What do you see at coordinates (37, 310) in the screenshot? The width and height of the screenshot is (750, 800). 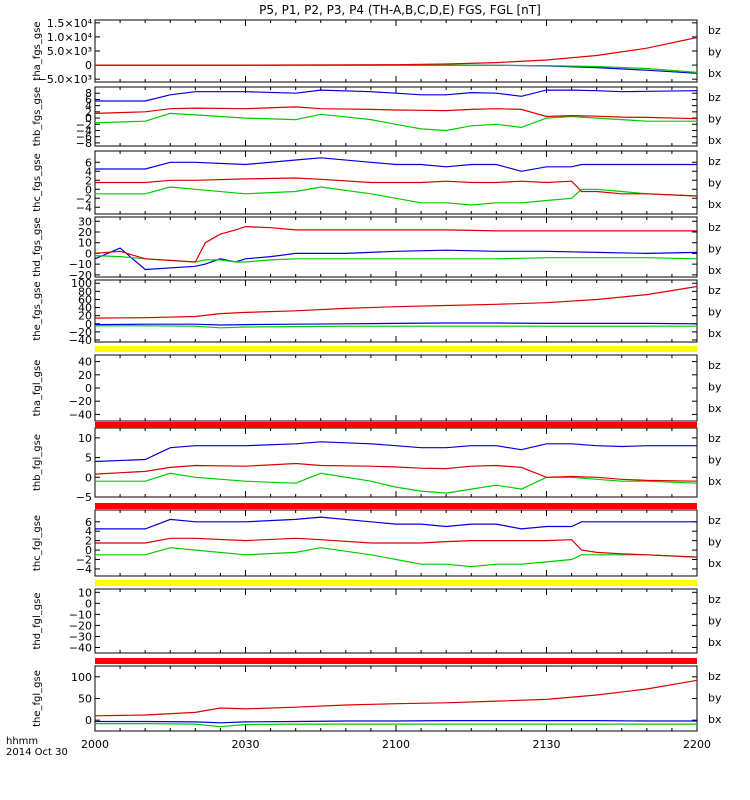 I see `y-axis-label: the_fgs_gse` at bounding box center [37, 310].